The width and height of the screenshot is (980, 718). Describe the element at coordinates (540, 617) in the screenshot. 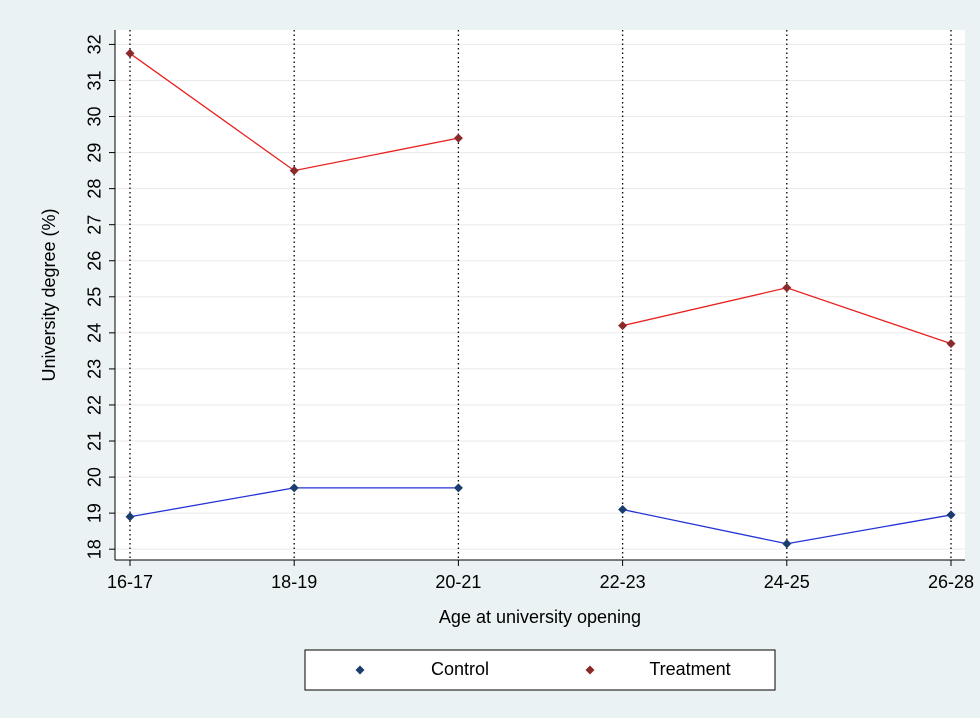

I see `x-axis-title: Age at university opening` at that location.